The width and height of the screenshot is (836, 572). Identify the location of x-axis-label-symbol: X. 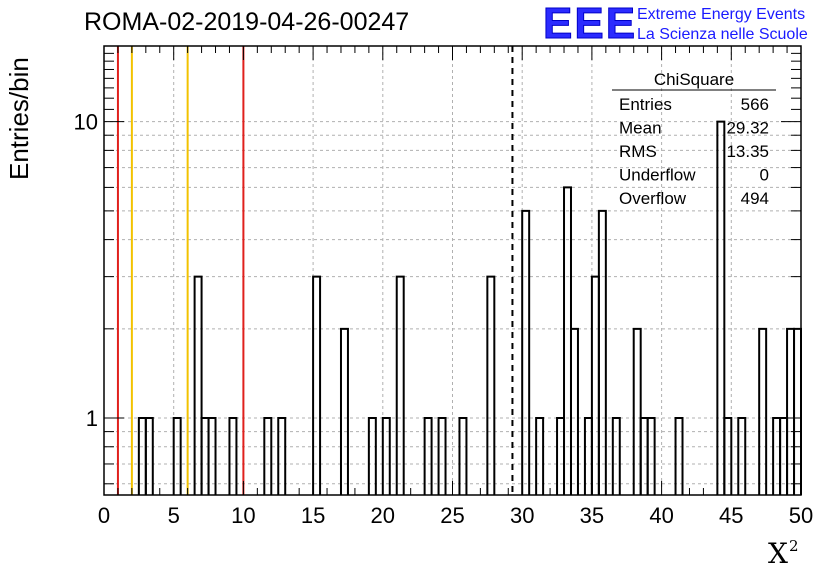
(778, 553).